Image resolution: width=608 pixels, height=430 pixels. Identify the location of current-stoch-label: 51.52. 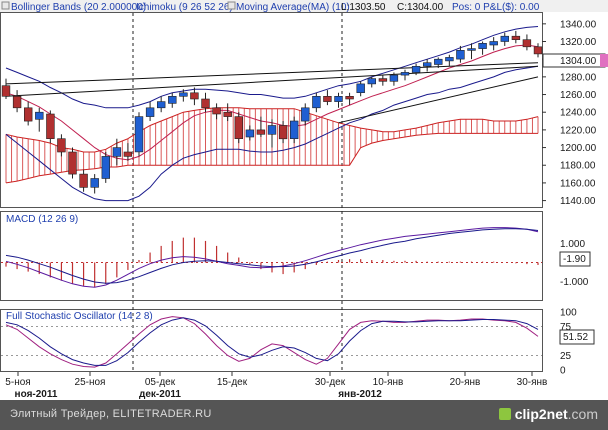
(575, 337).